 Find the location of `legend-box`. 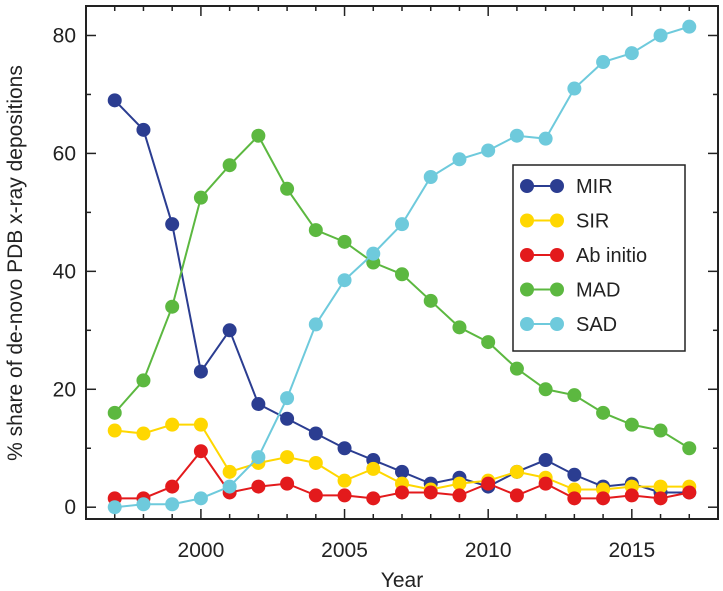

legend-box is located at coordinates (599, 258).